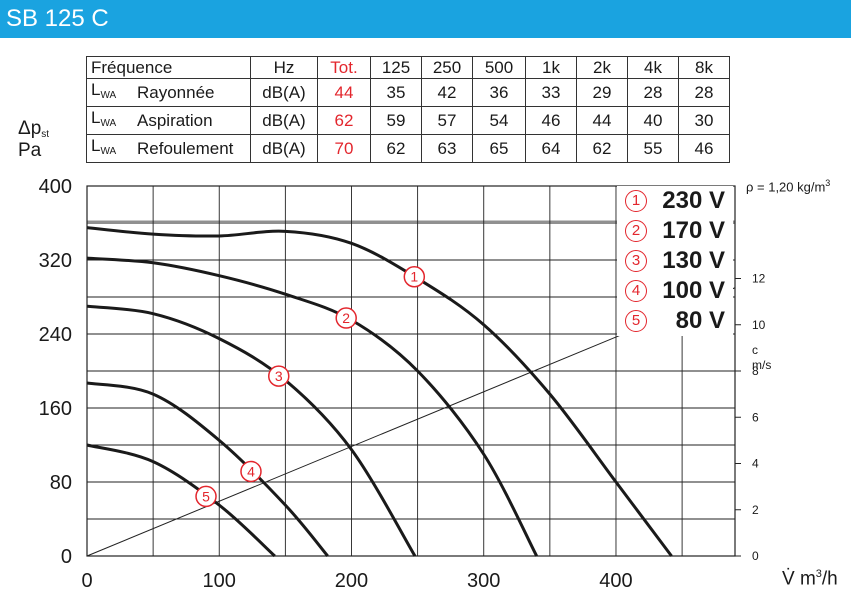 The image size is (851, 599). I want to click on legend-entry: 5 80 V, so click(675, 321).